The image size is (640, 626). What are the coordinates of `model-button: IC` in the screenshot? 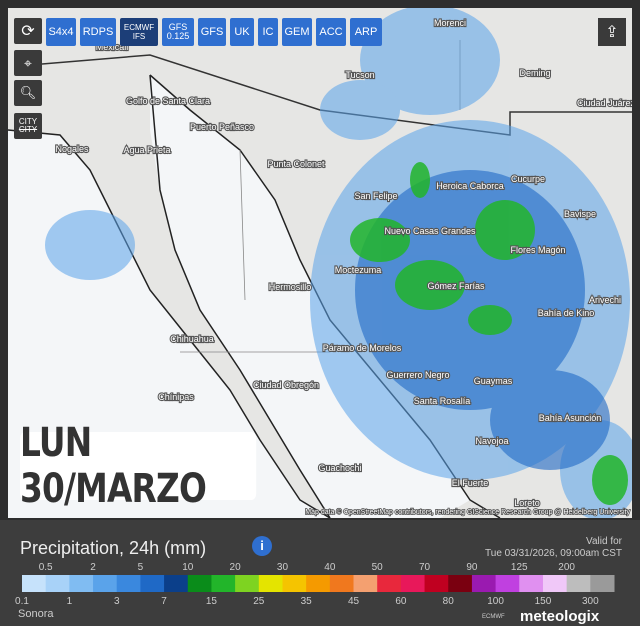 It's located at (268, 32).